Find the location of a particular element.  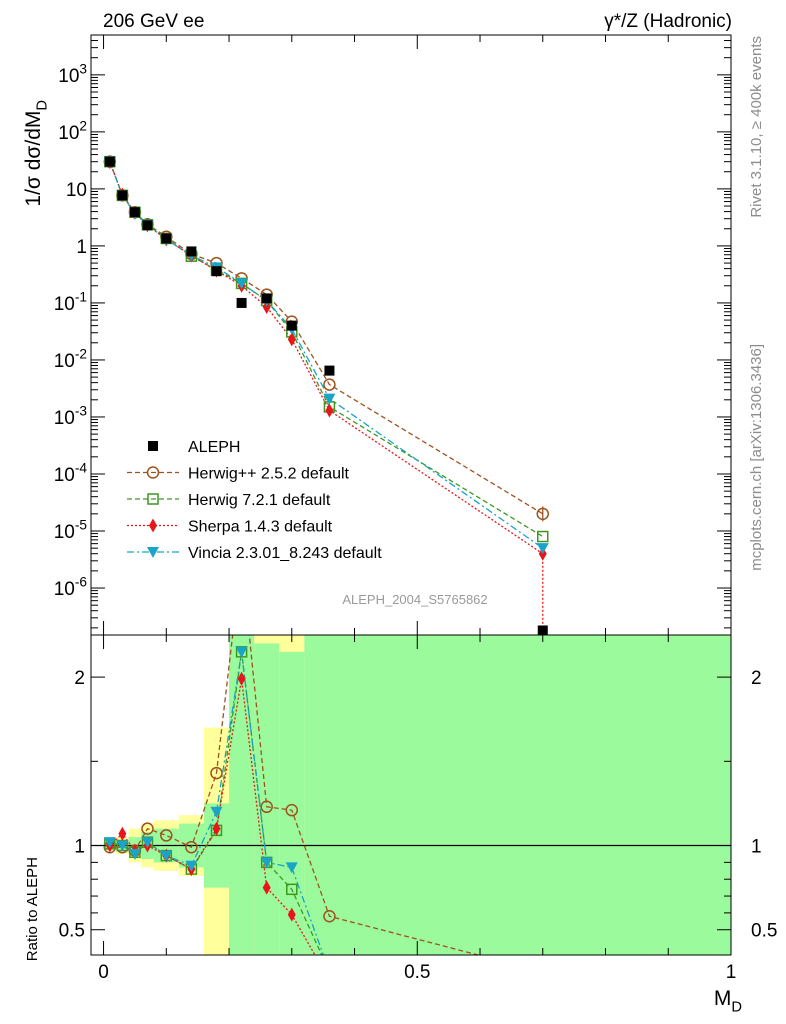

top-y-axis-label: 1/σ dσ/dMD is located at coordinates (36, 153).